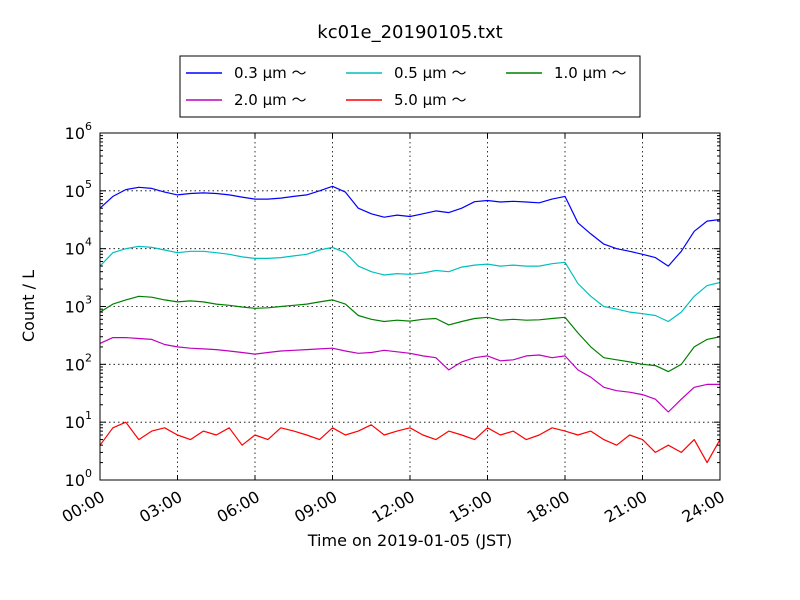 This screenshot has width=800, height=600. What do you see at coordinates (88, 473) in the screenshot?
I see `y-tick-exponent: 0` at bounding box center [88, 473].